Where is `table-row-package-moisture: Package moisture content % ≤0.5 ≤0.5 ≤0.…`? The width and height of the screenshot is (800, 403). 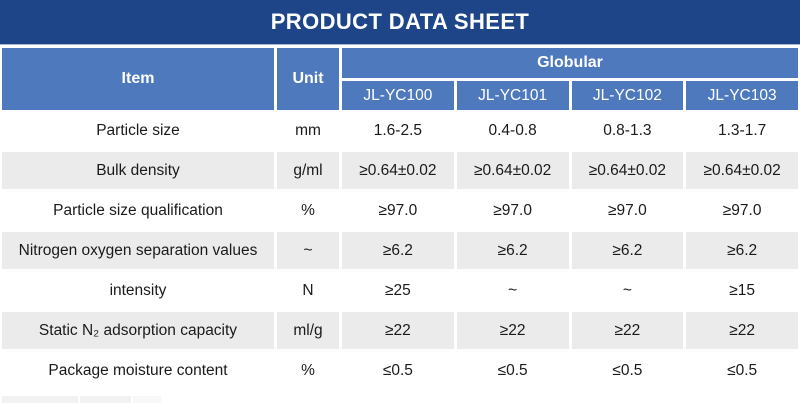
table-row-package-moisture: Package moisture content % ≤0.5 ≤0.5 ≤0.… is located at coordinates (400, 370).